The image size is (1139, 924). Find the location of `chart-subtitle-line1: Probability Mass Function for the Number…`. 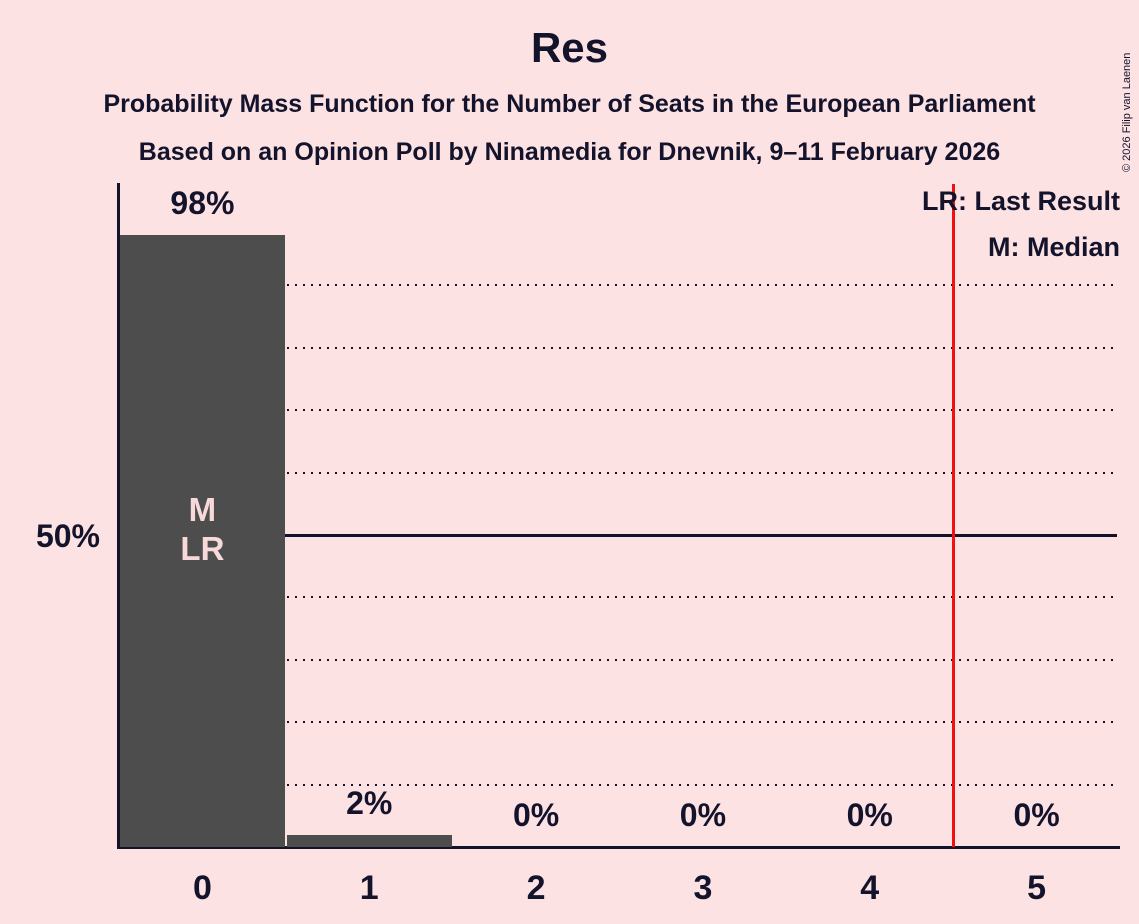

chart-subtitle-line1: Probability Mass Function for the Number… is located at coordinates (569, 104).